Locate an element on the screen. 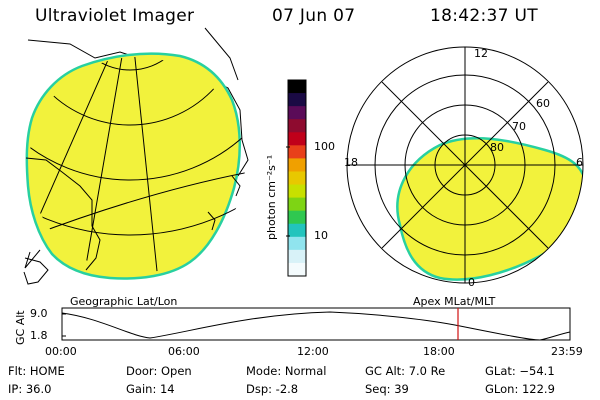  info-mode: Mode: Normal is located at coordinates (286, 371).